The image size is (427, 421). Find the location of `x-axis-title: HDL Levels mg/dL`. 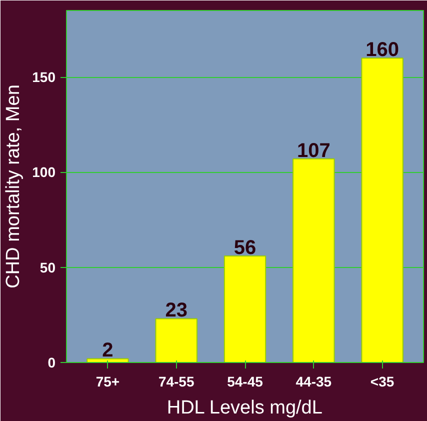

x-axis-title: HDL Levels mg/dL is located at coordinates (244, 408).